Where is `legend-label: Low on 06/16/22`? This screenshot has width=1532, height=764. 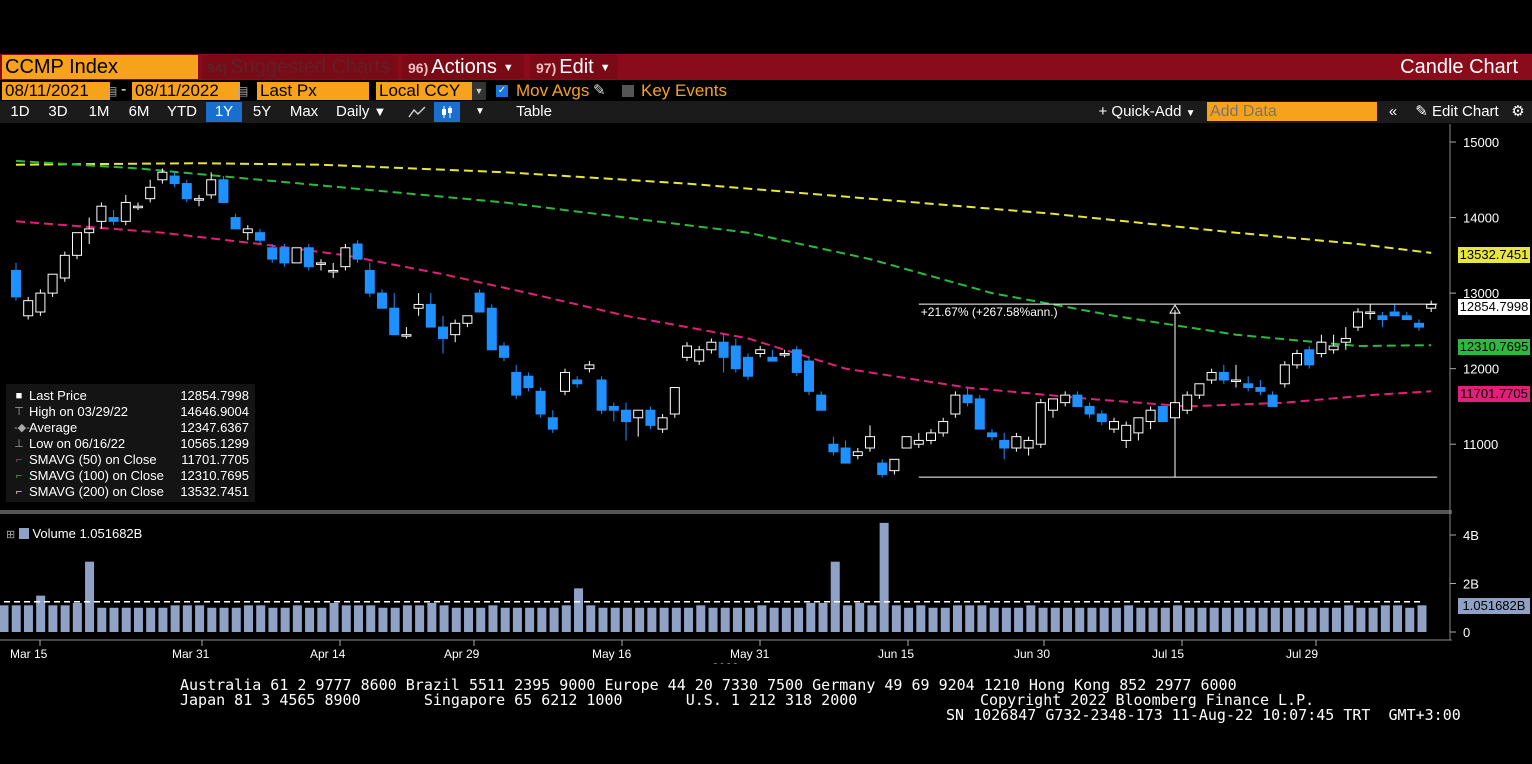
legend-label: Low on 06/16/22 is located at coordinates (77, 443).